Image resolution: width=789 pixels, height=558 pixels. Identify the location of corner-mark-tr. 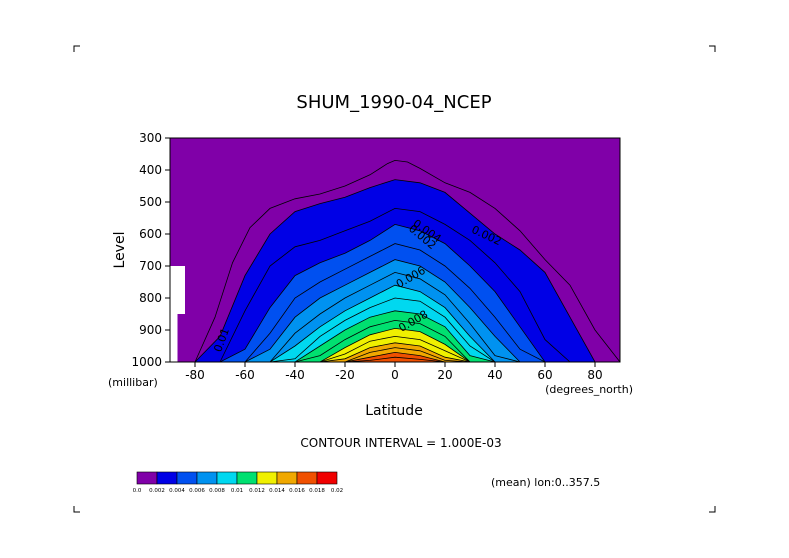
(712, 48).